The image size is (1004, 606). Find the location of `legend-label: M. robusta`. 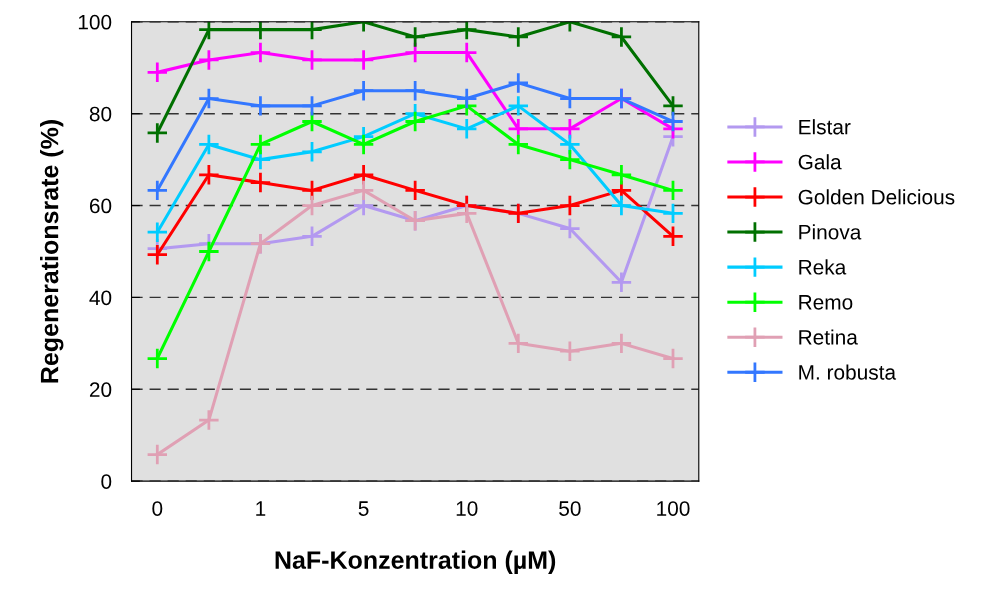

legend-label: M. robusta is located at coordinates (848, 372).